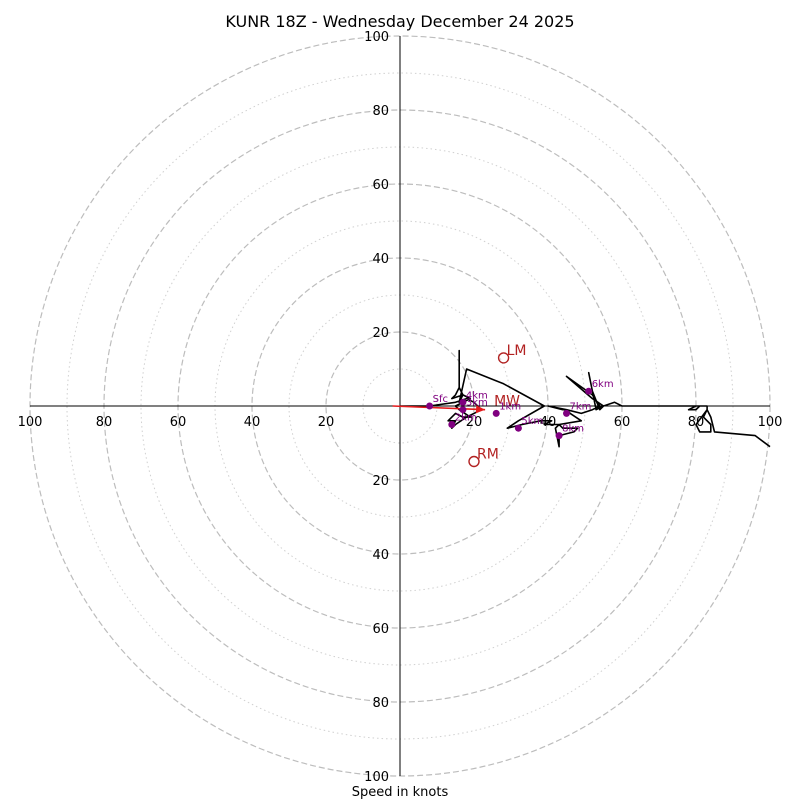  I want to click on height-label-3km: 3km, so click(477, 403).